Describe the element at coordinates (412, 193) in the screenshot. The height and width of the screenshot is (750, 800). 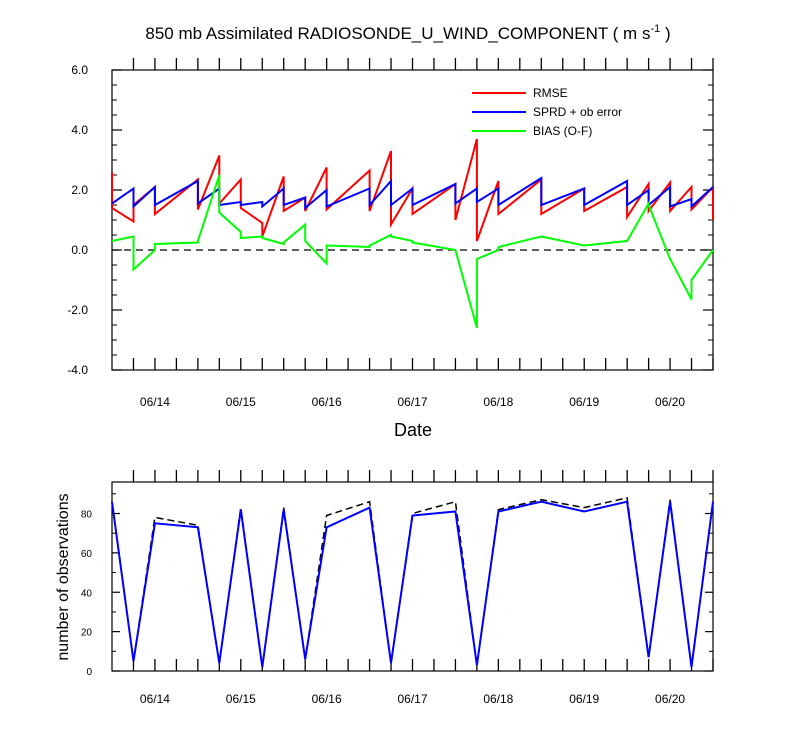
I see `series-line-sprd-ob-error` at that location.